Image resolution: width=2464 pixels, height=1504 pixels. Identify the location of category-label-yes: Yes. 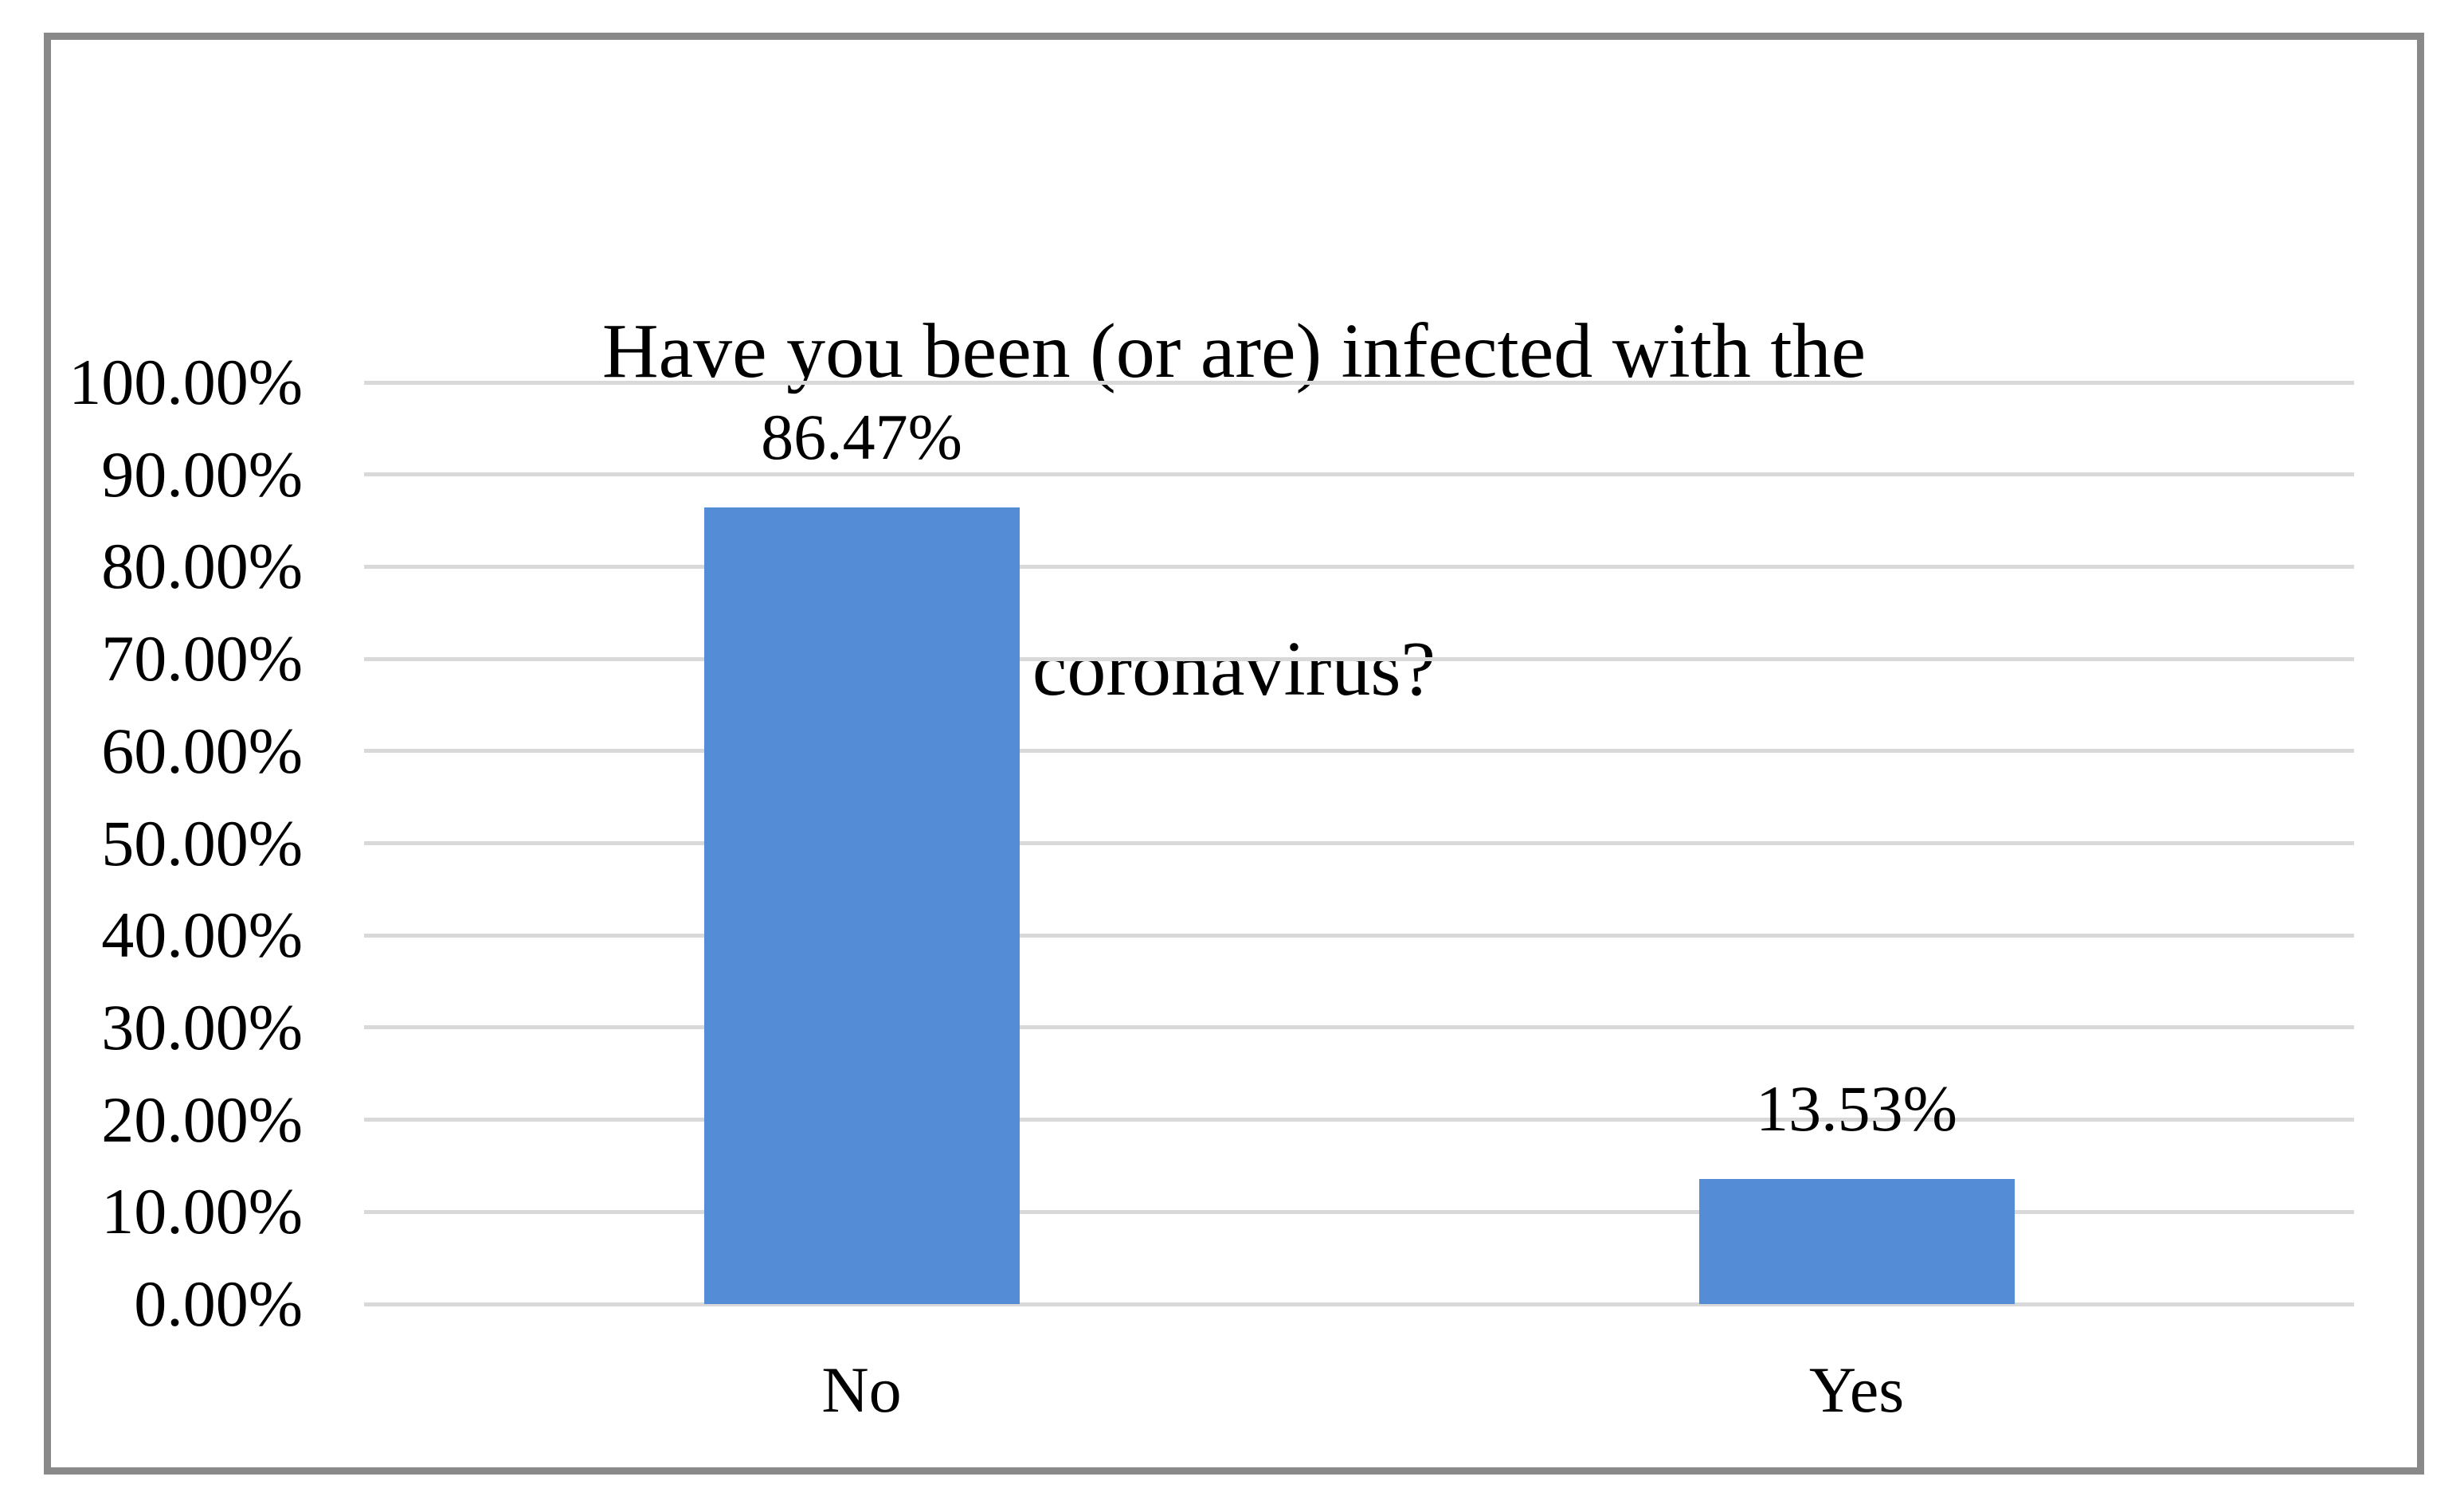
(1856, 1389).